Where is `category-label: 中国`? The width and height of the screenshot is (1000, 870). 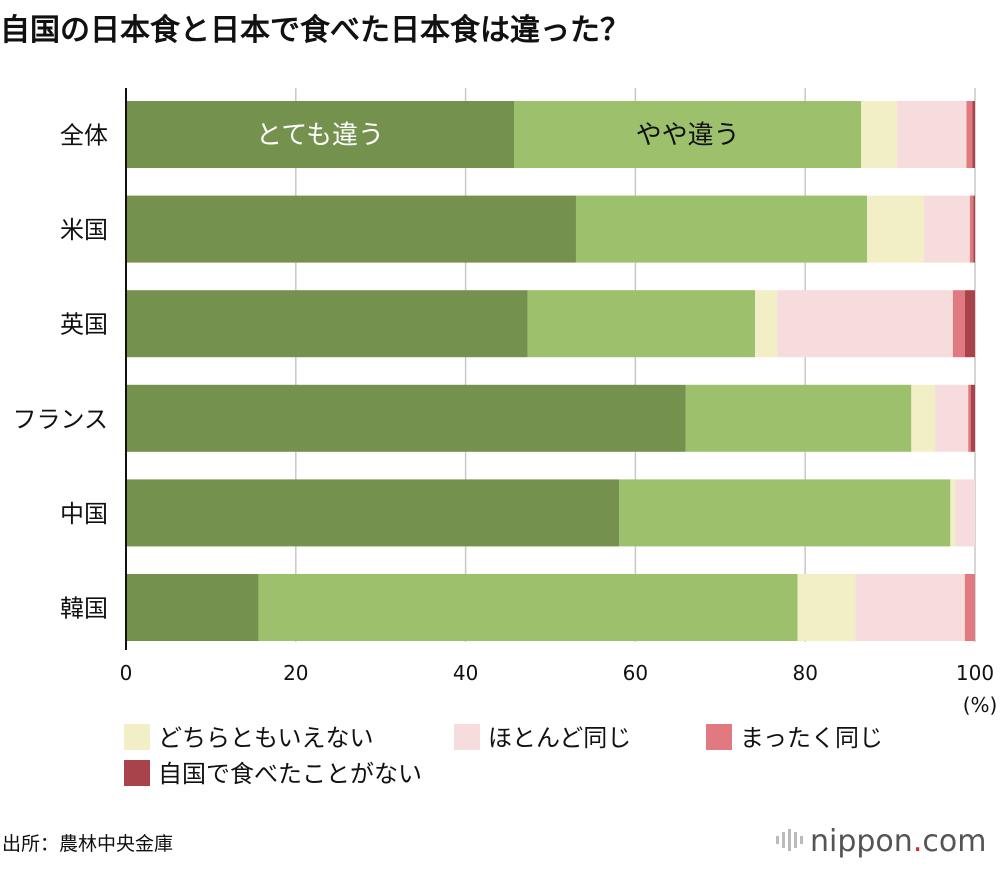 category-label: 中国 is located at coordinates (84, 514).